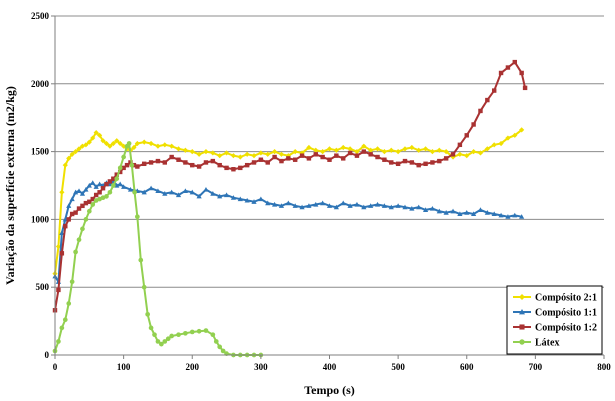 Image resolution: width=615 pixels, height=401 pixels. What do you see at coordinates (40, 16) in the screenshot?
I see `y-tick-label: 2500` at bounding box center [40, 16].